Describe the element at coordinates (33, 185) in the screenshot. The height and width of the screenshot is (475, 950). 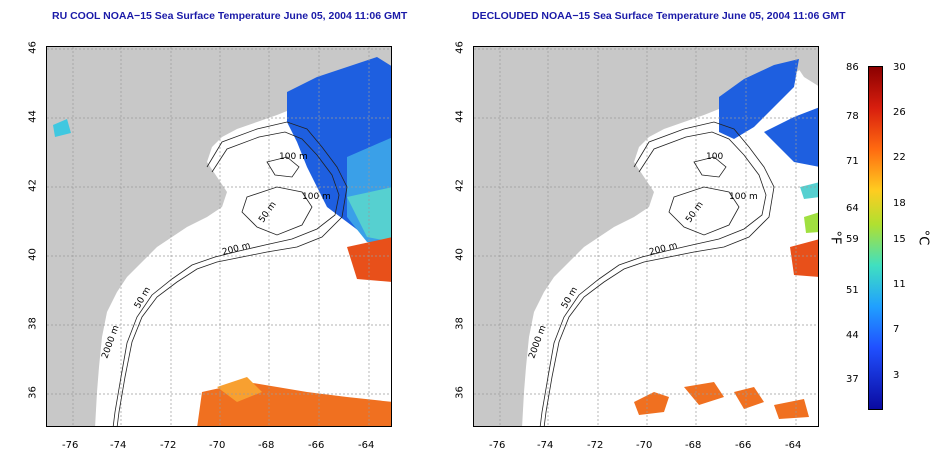
I see `left-y-tick: 42` at that location.